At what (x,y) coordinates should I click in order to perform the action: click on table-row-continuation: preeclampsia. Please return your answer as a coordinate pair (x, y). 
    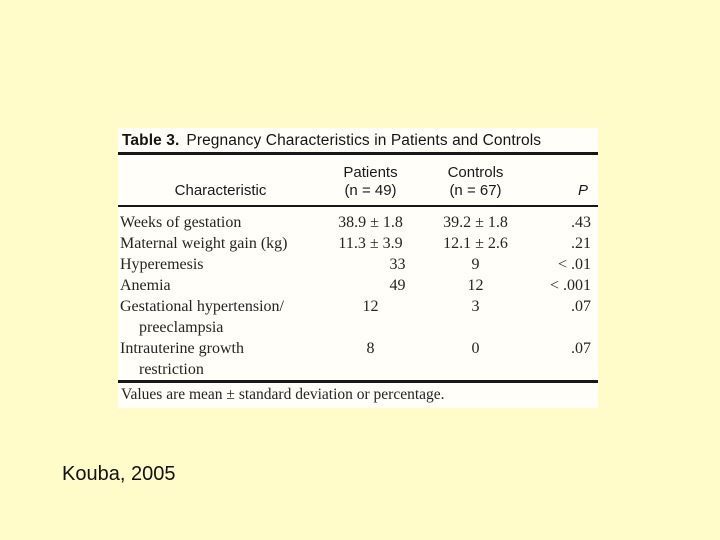
    Looking at the image, I should click on (358, 327).